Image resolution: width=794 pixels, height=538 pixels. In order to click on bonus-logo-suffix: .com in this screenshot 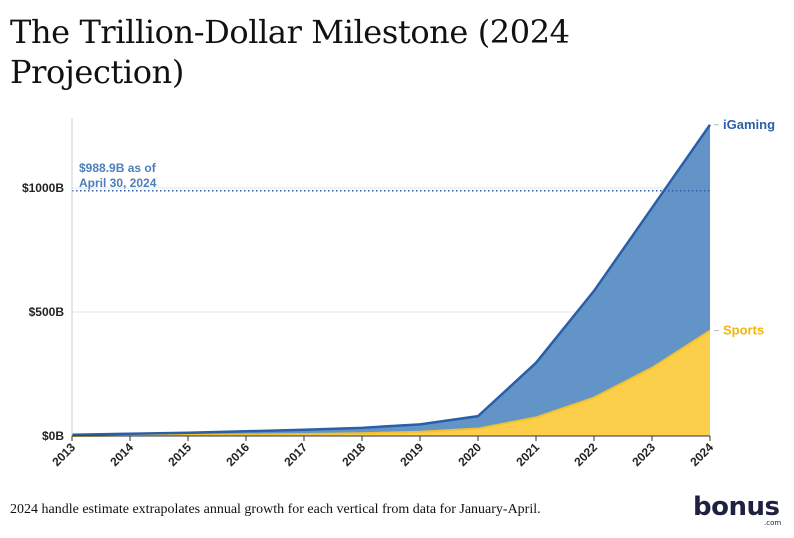, I will do `click(773, 523)`.